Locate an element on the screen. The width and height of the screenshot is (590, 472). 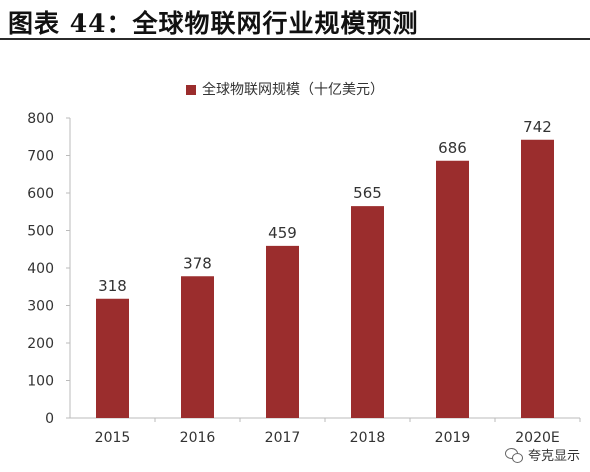
y-tick-label: 700 is located at coordinates (40, 157).